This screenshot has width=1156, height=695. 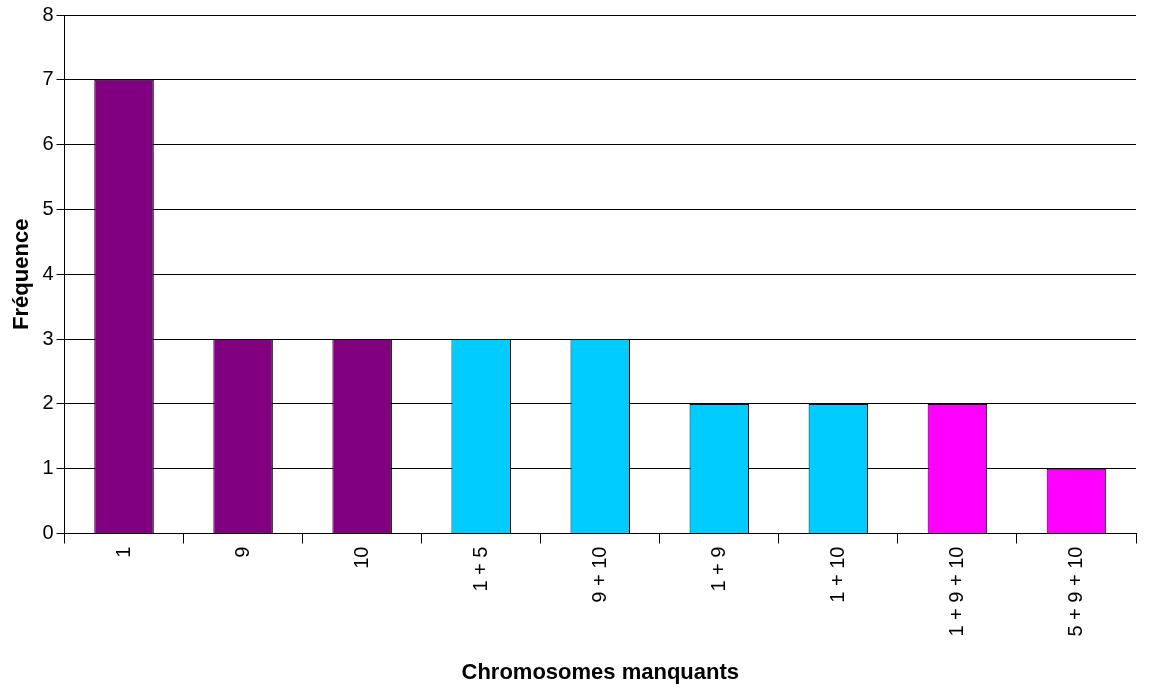 What do you see at coordinates (717, 569) in the screenshot?
I see `x-tick-label: 1 + 9` at bounding box center [717, 569].